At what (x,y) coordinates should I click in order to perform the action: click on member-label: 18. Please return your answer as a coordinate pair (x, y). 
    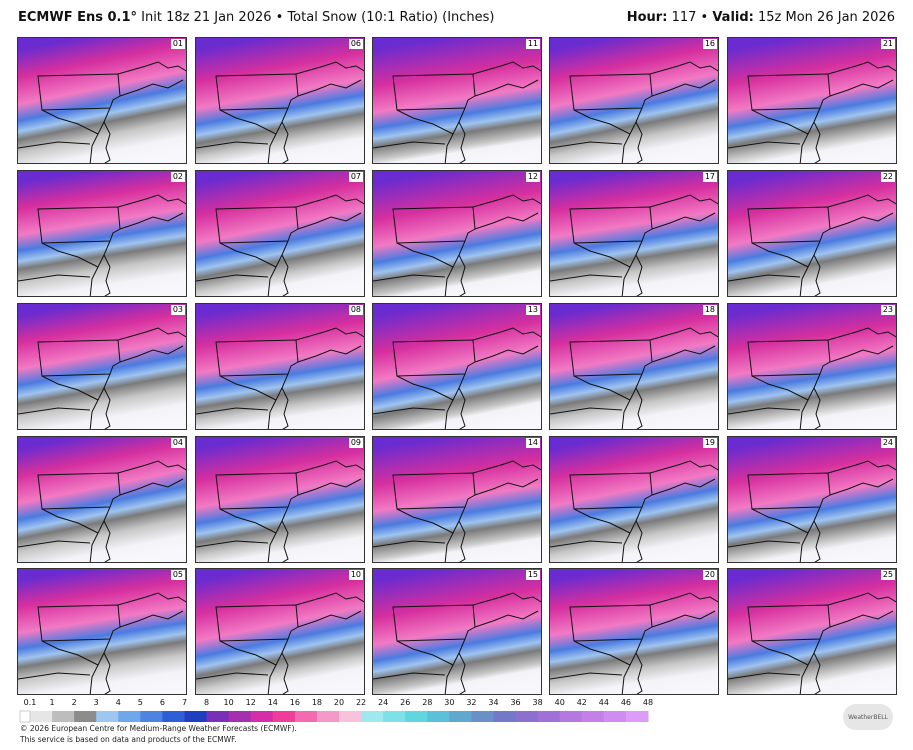
    Looking at the image, I should click on (709, 310).